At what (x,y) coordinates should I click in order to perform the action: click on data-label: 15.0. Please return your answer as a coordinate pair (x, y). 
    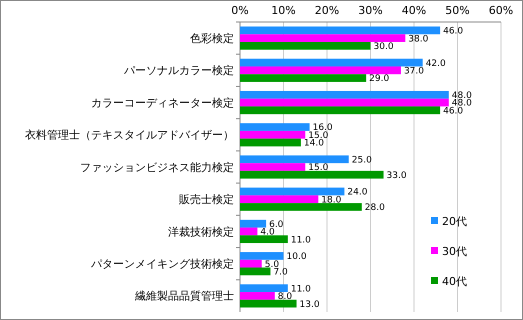
    Looking at the image, I should click on (318, 168).